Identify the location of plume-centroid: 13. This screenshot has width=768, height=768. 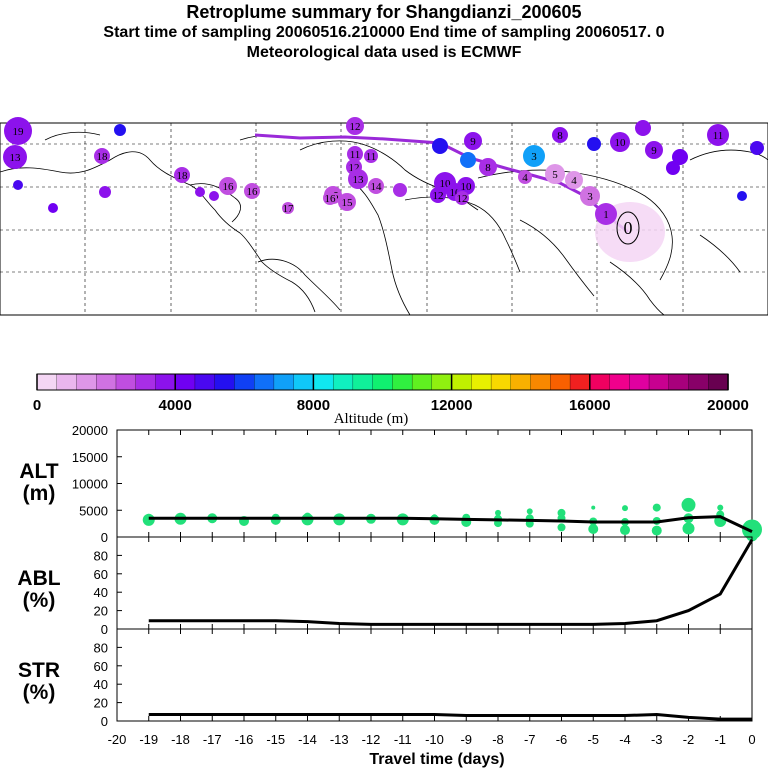
(358, 179).